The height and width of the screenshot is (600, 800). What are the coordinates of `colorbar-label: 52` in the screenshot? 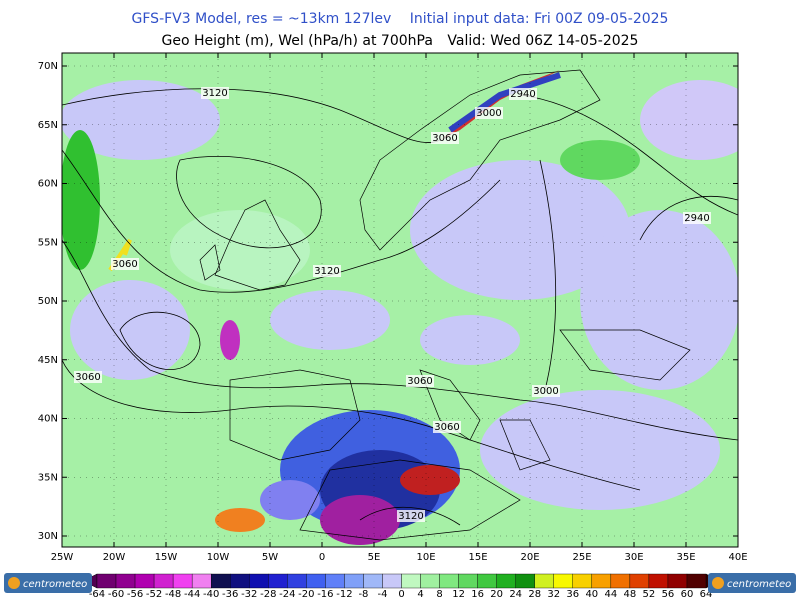 It's located at (649, 594).